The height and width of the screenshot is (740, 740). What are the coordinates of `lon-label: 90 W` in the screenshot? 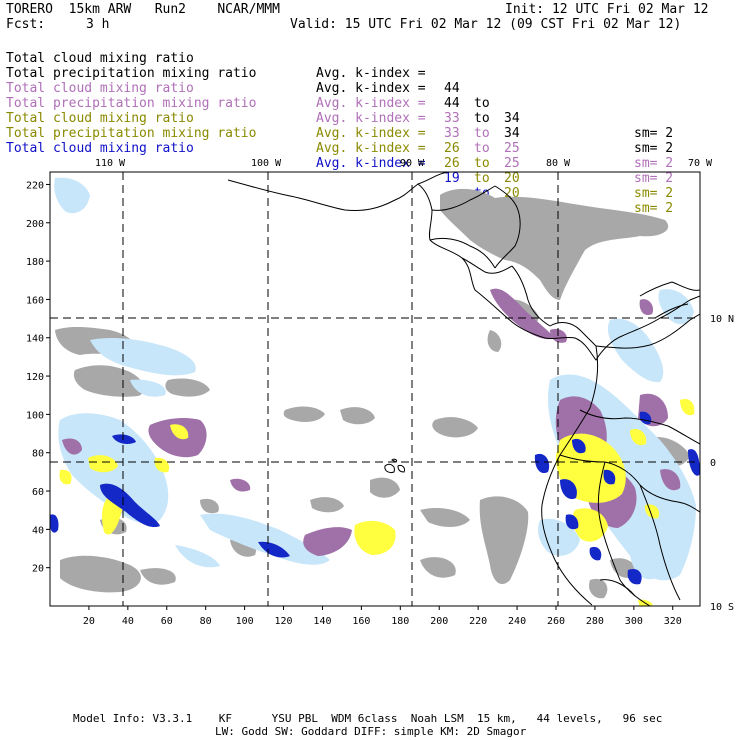 It's located at (412, 163).